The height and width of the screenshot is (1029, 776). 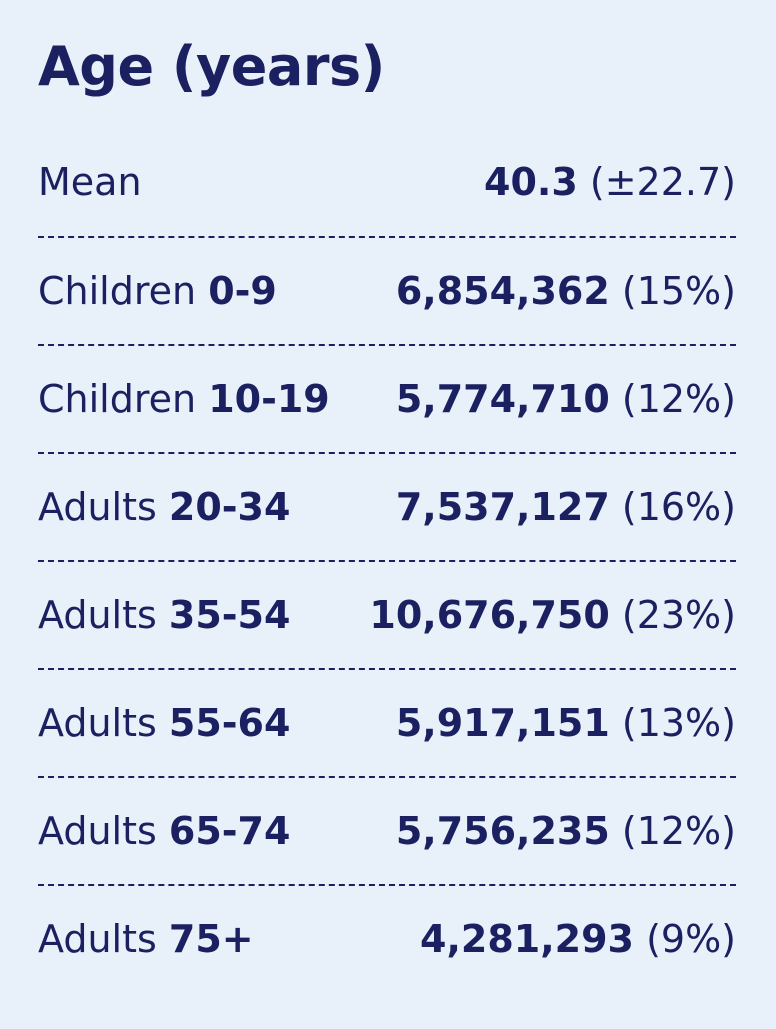 I want to click on age-group-count: 5,774,710, so click(x=502, y=399).